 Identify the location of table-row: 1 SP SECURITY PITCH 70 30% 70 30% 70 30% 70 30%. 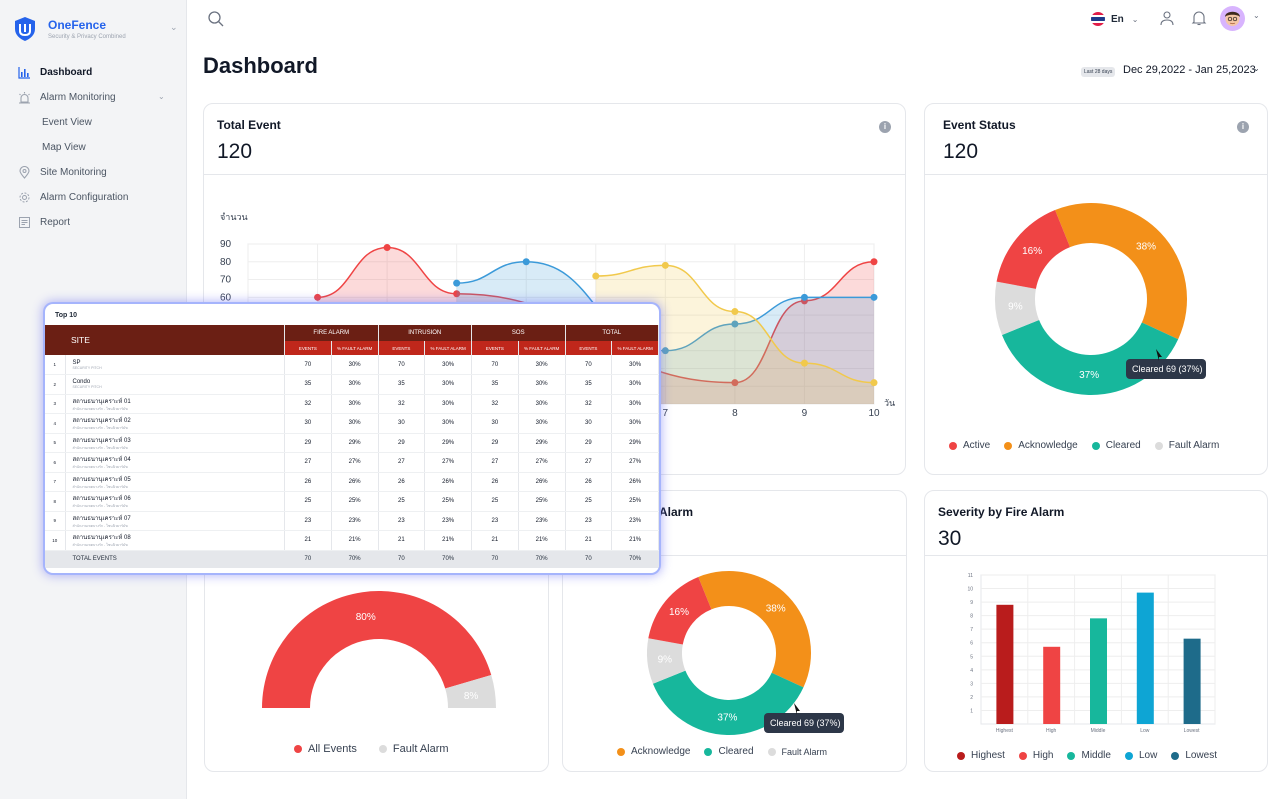
(352, 365).